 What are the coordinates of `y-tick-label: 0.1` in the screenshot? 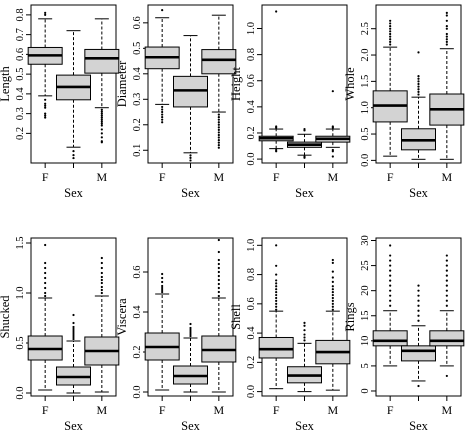 It's located at (137, 150).